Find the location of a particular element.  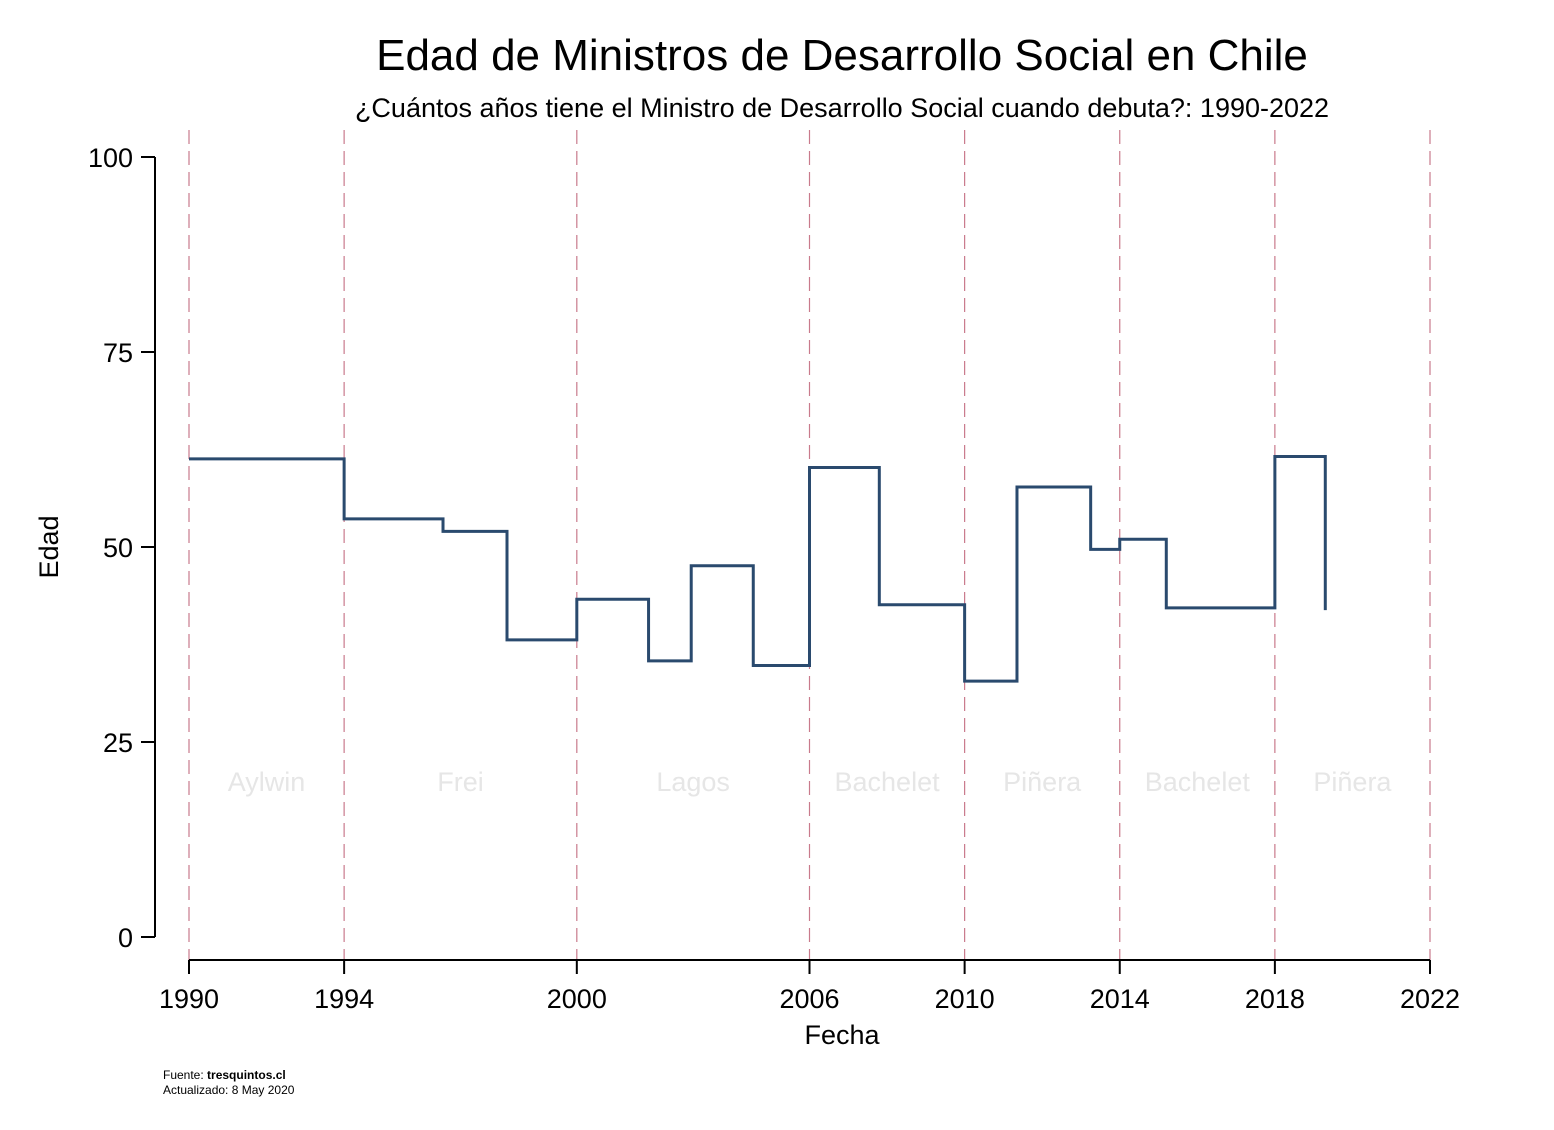

y-tick-label: 50 is located at coordinates (118, 548).